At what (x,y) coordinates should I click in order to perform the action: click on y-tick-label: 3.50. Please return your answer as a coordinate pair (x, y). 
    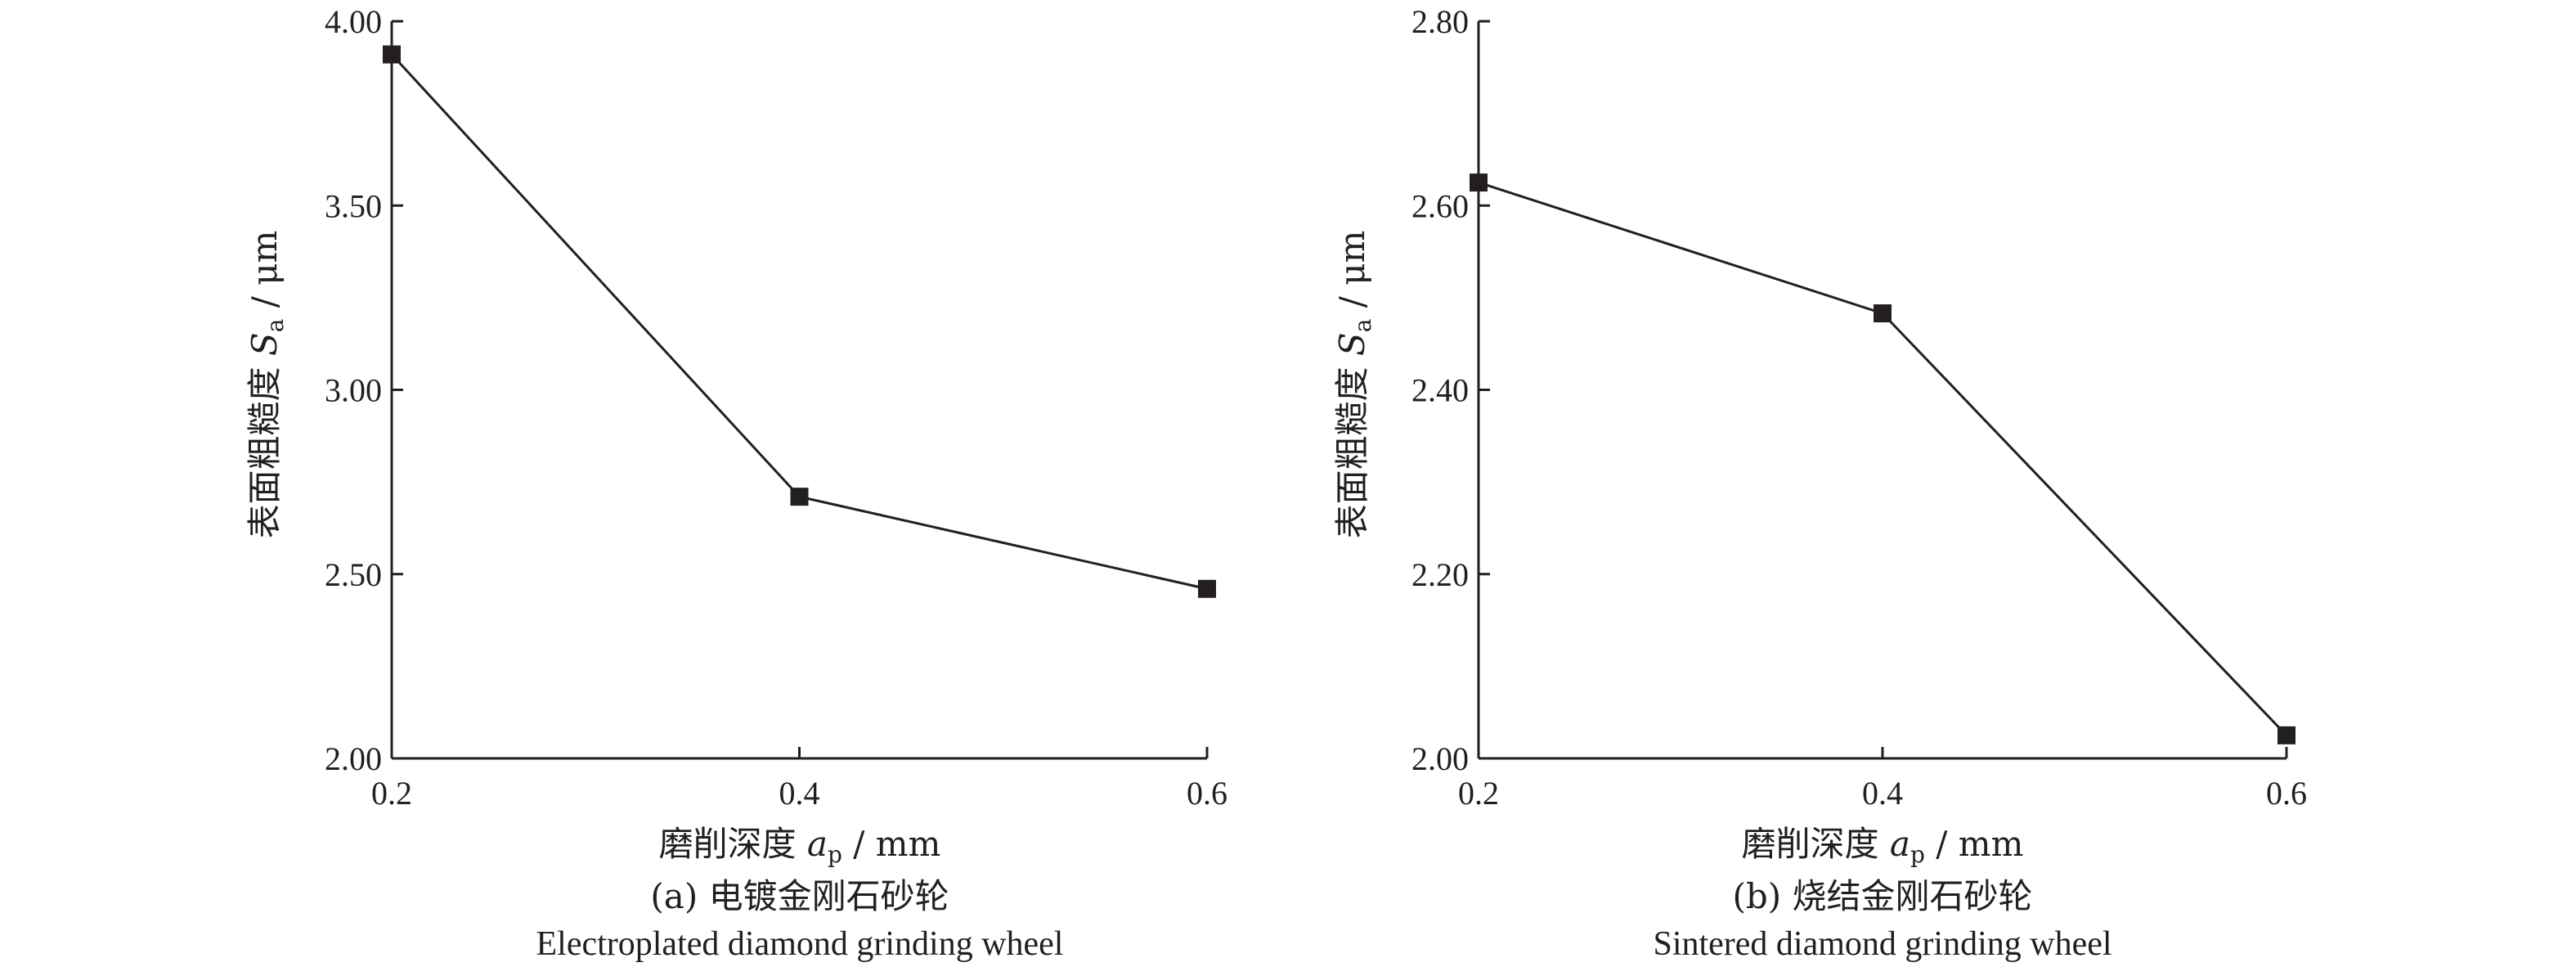
    Looking at the image, I should click on (353, 205).